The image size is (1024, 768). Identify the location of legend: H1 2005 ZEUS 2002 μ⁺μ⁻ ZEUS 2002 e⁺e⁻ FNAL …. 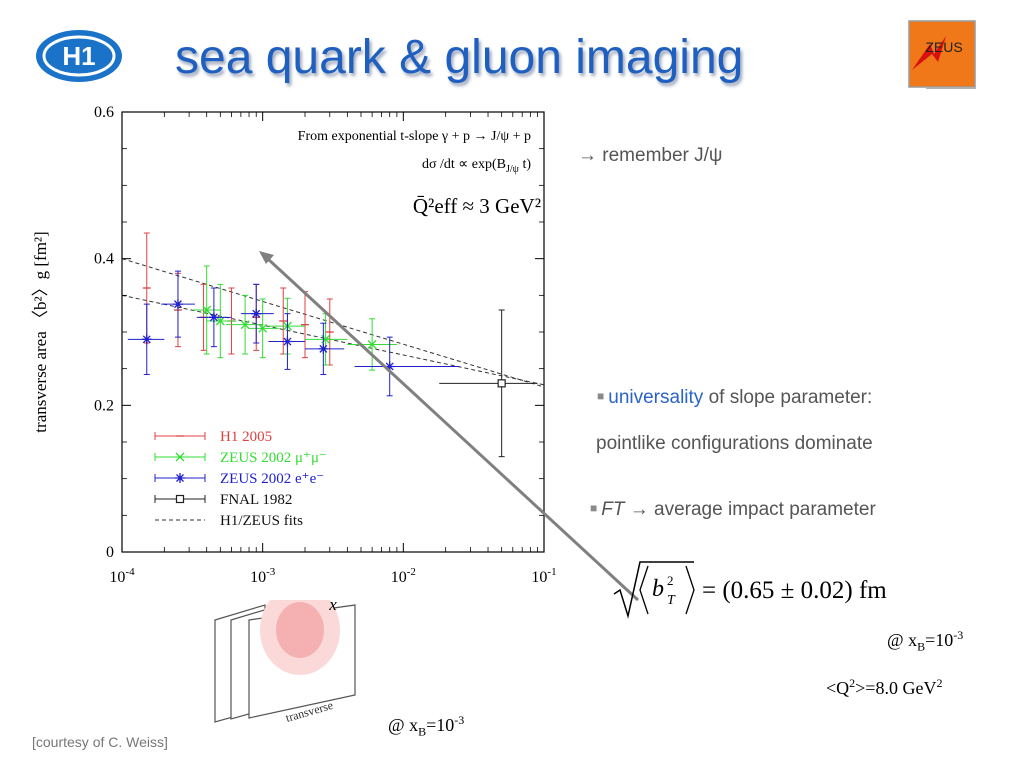
(240, 479).